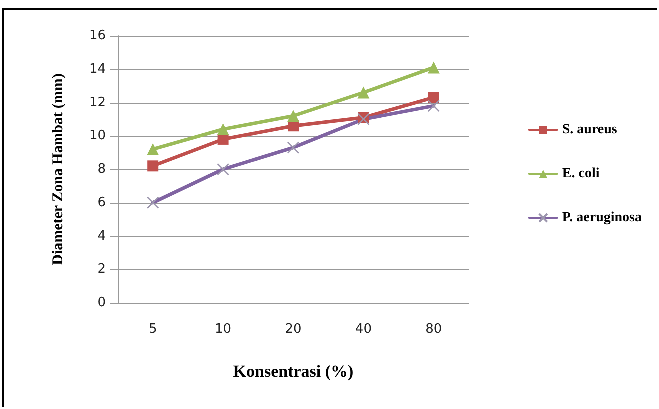 This screenshot has height=409, width=659. What do you see at coordinates (102, 236) in the screenshot?
I see `y-tick-label: 4` at bounding box center [102, 236].